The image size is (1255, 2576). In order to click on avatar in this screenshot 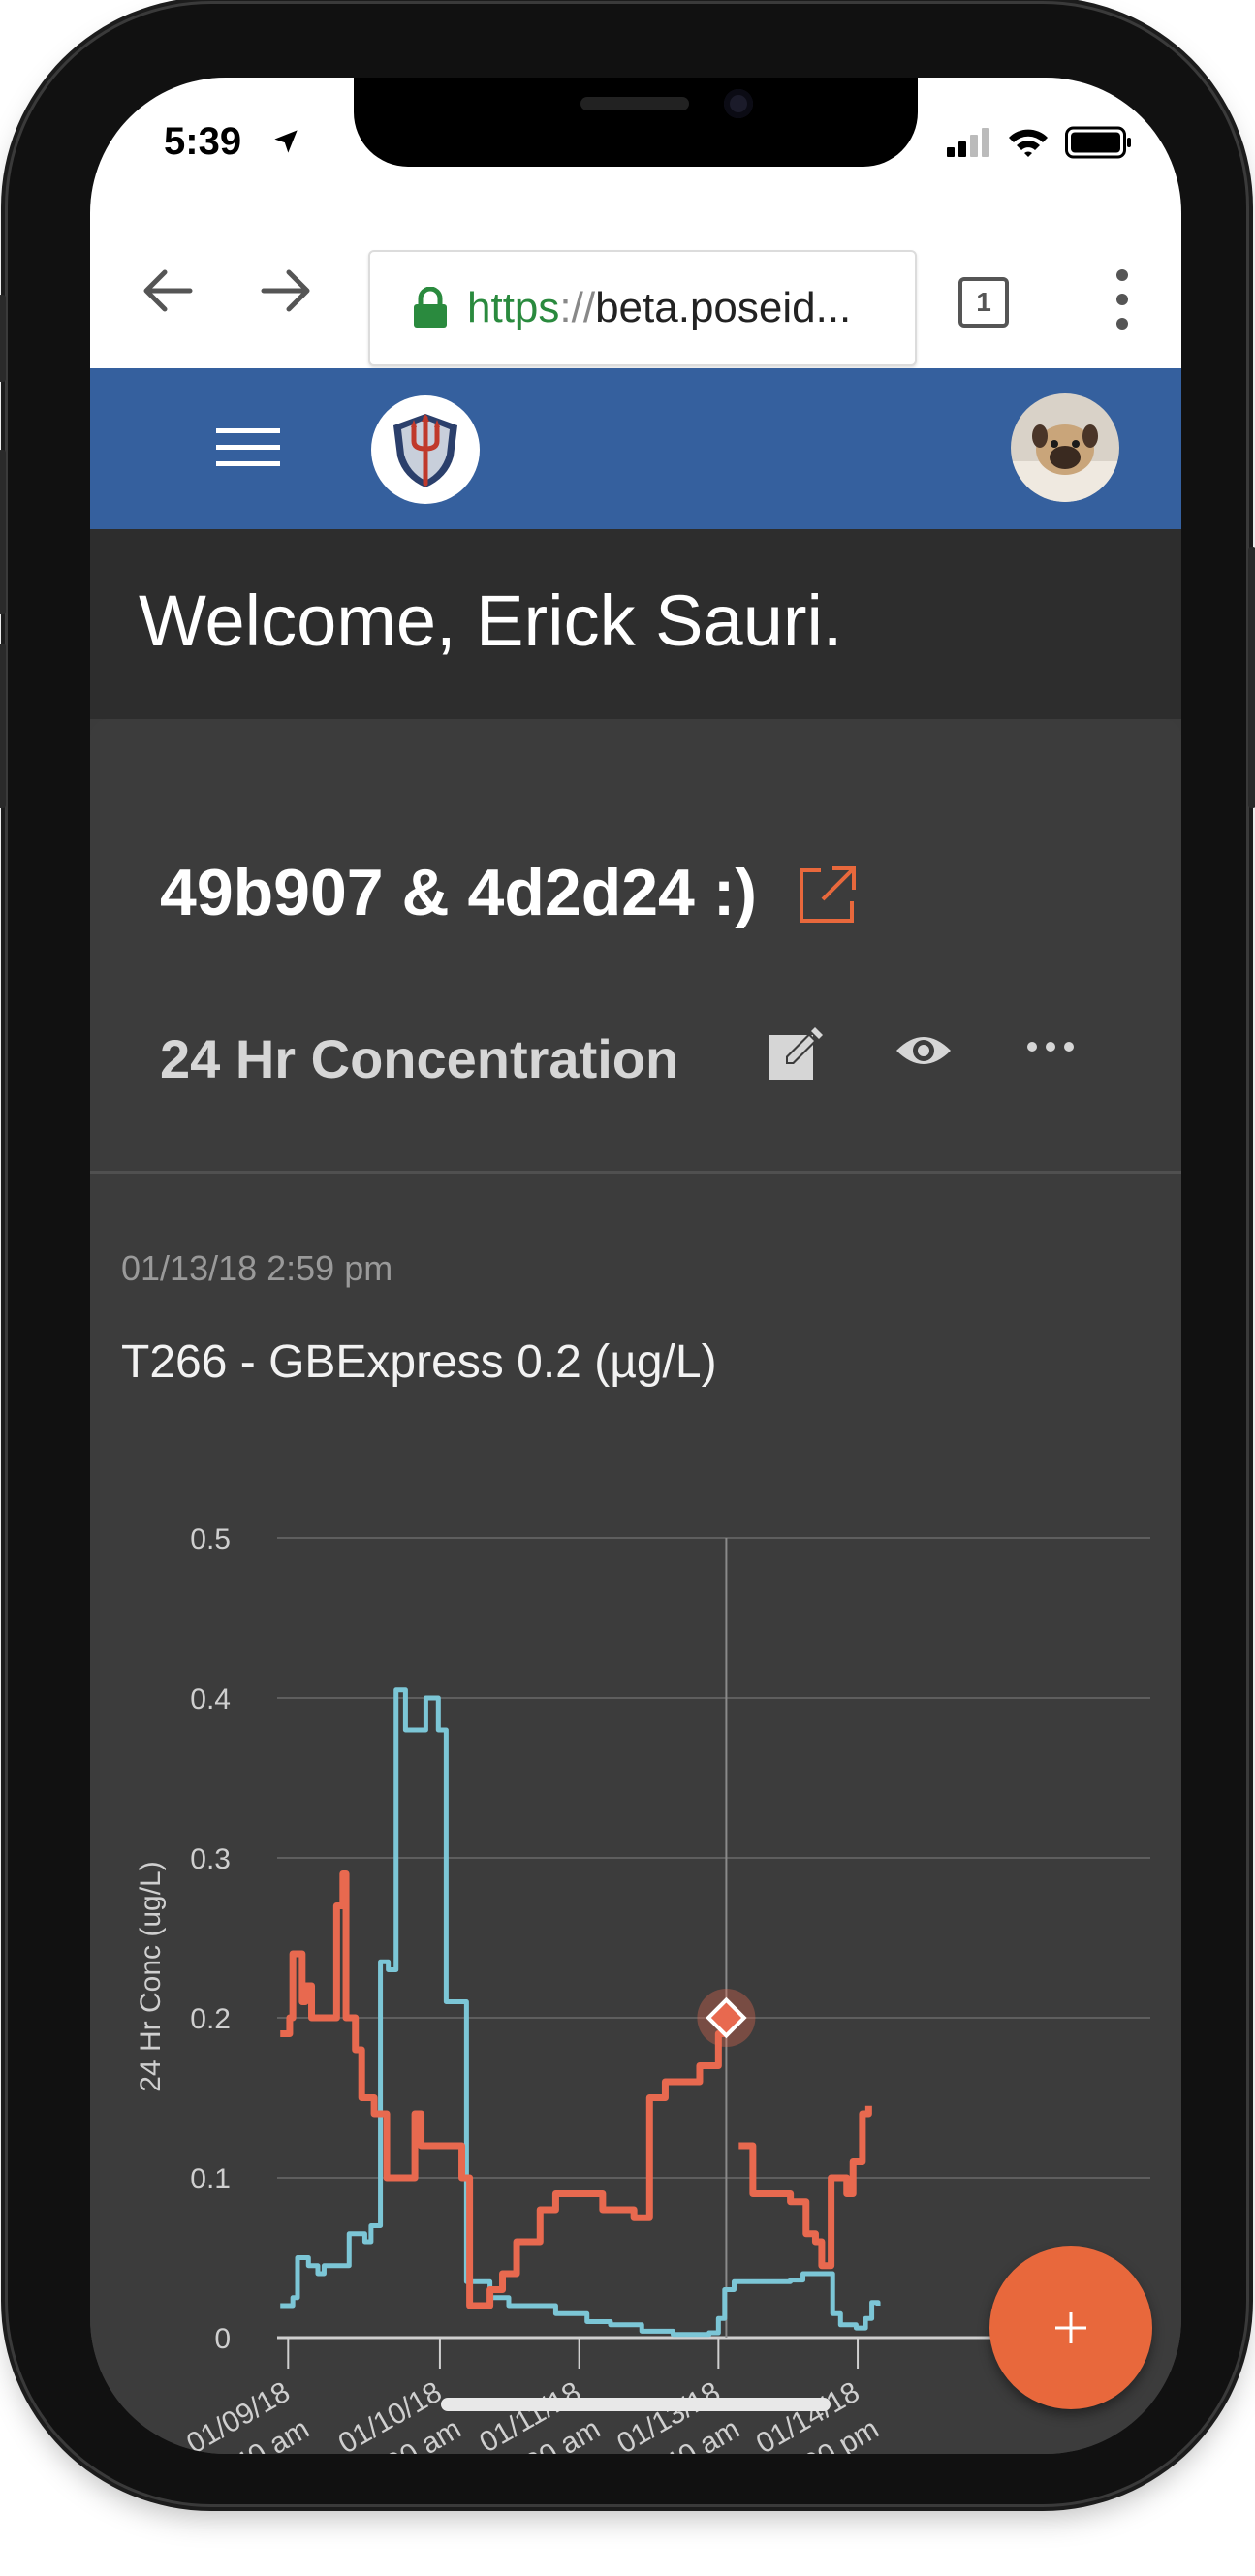, I will do `click(1065, 447)`.